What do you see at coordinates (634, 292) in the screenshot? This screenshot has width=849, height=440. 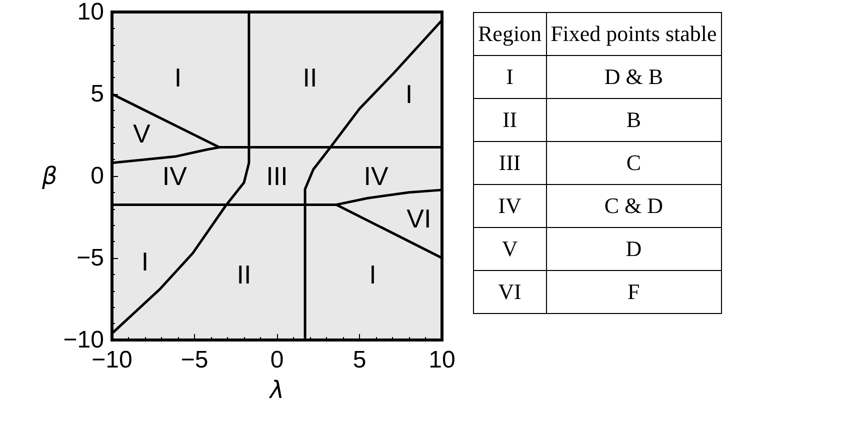 I see `text: F` at bounding box center [634, 292].